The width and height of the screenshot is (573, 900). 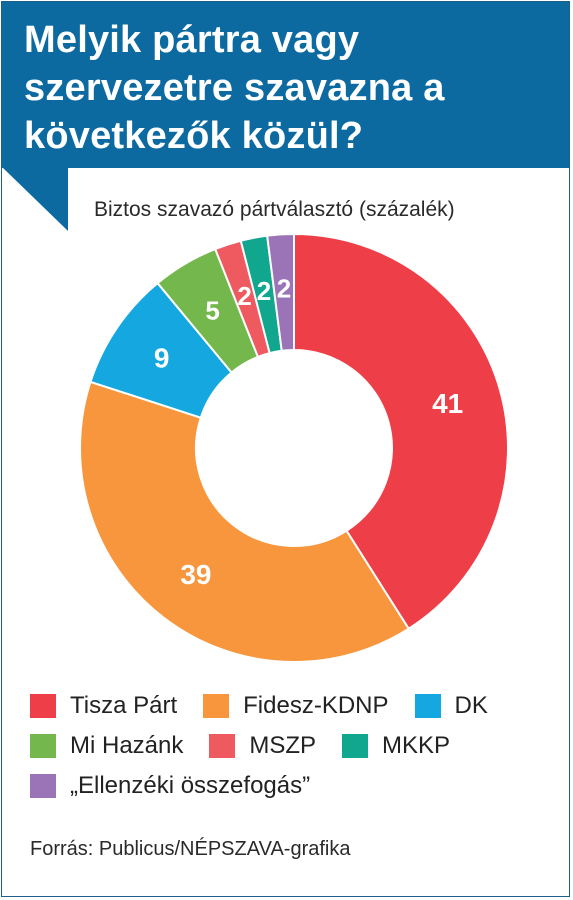 I want to click on legend-row: „Ellenzéki összefogás”, so click(x=290, y=786).